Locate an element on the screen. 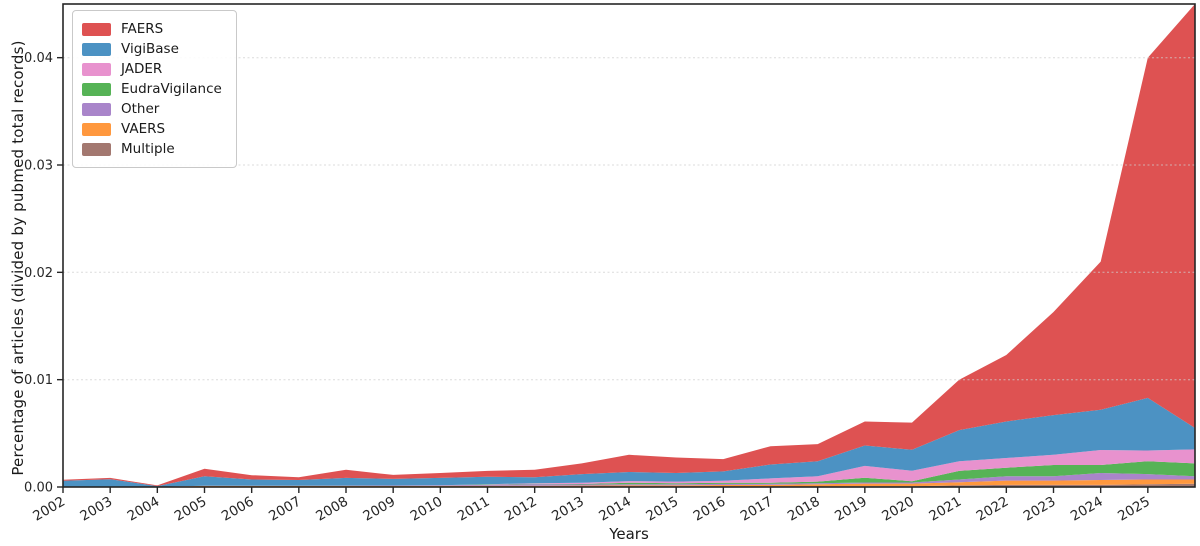 The image size is (1200, 546). other-swatch is located at coordinates (96, 109).